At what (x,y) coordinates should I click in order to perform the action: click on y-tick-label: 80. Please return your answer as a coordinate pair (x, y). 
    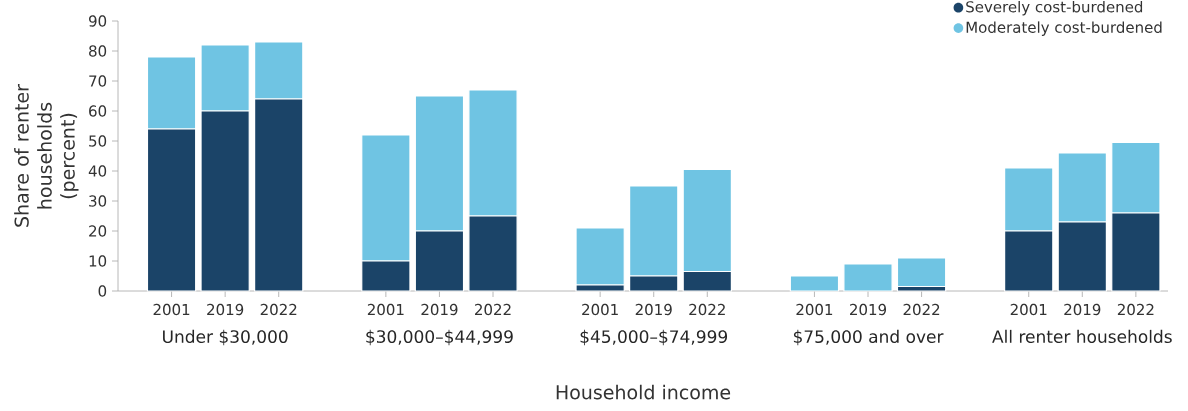
    Looking at the image, I should click on (98, 51).